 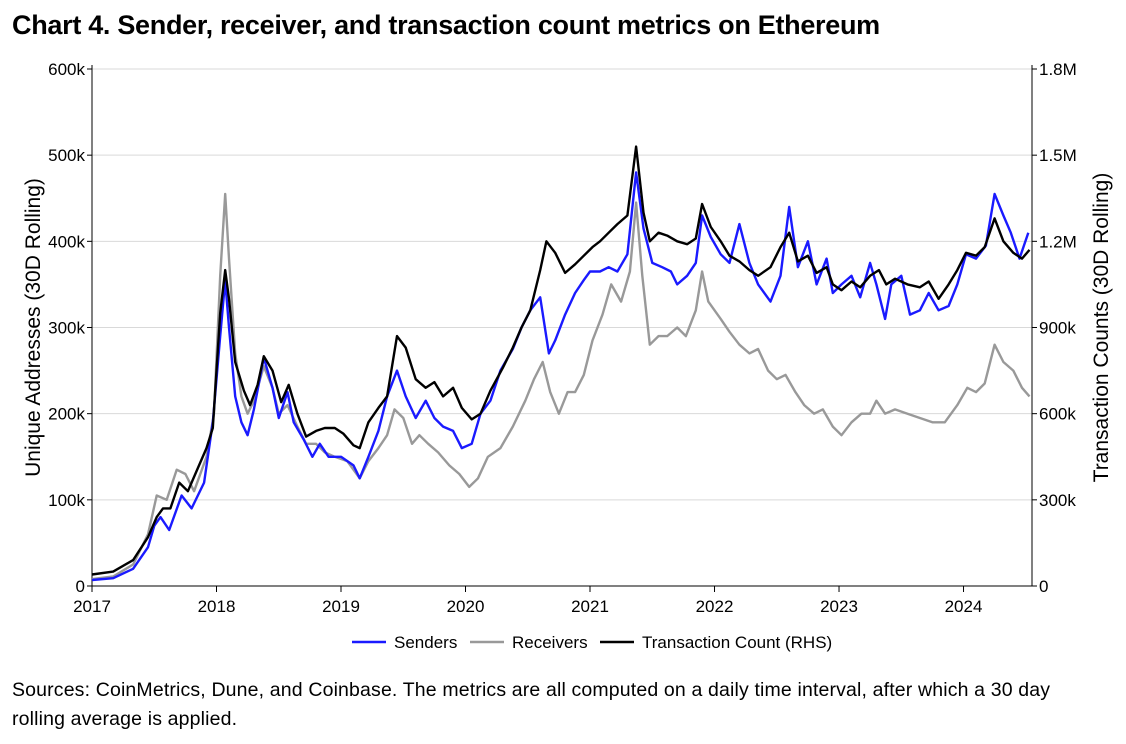 What do you see at coordinates (80, 586) in the screenshot?
I see `y-tick-label: 0` at bounding box center [80, 586].